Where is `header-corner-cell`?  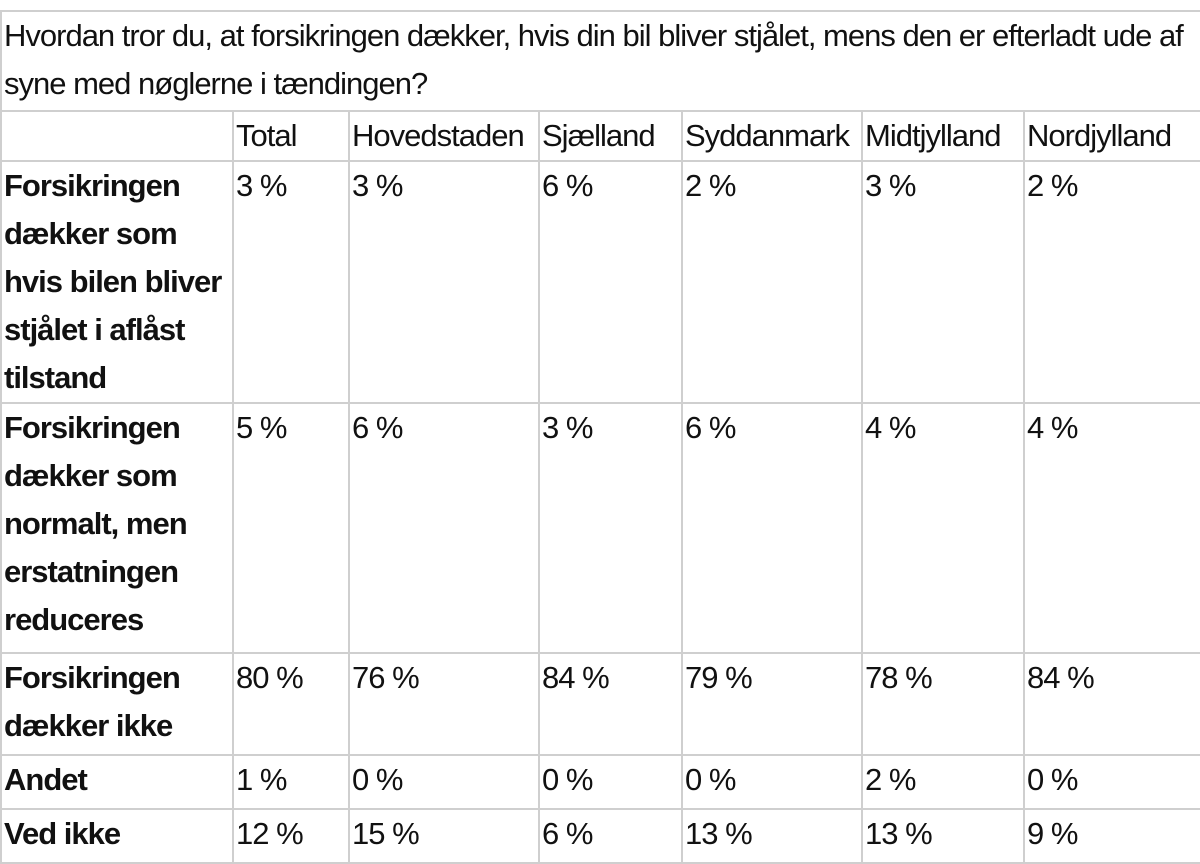
header-corner-cell is located at coordinates (117, 136).